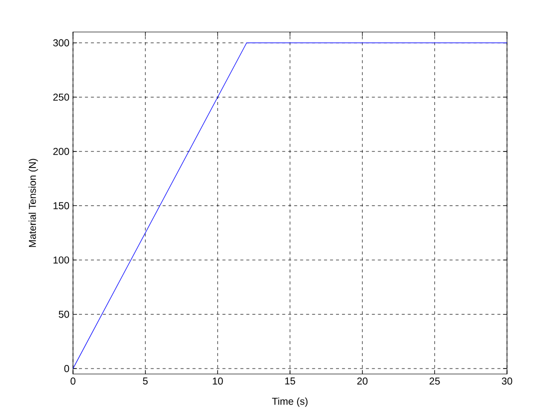 This screenshot has height=420, width=560. I want to click on x-tick-label: 5, so click(145, 381).